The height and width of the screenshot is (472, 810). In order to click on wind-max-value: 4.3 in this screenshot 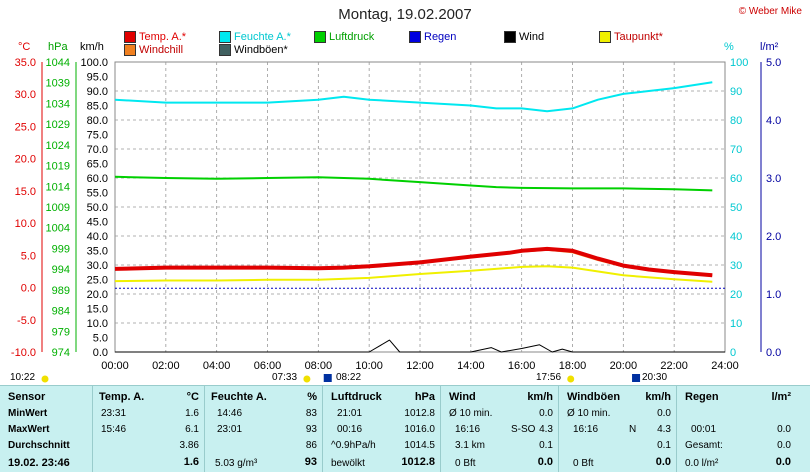, I will do `click(546, 429)`.